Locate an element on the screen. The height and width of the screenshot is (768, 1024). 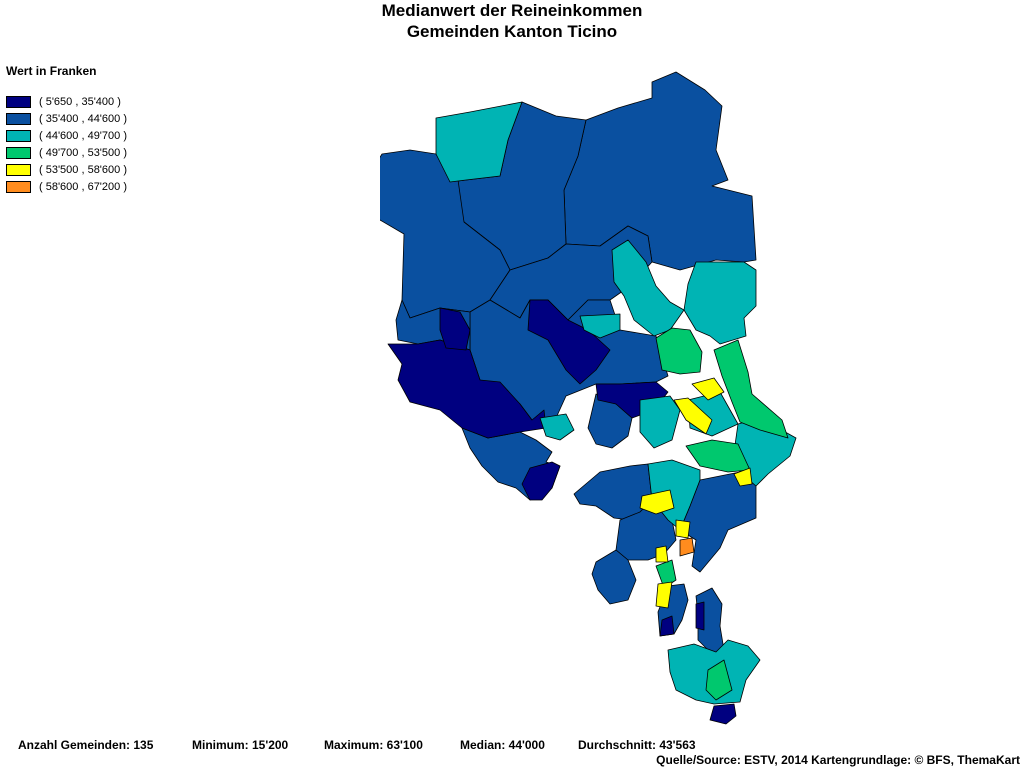
legend-label: ( 44'600 , 49'700 ) is located at coordinates (83, 135).